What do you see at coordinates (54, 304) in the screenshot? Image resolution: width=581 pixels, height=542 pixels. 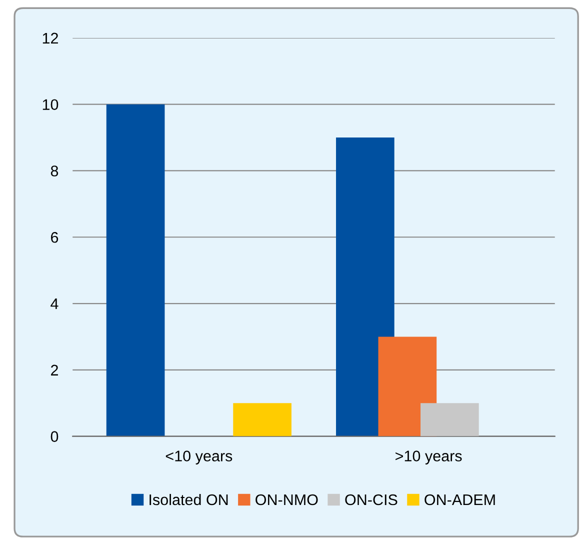 I see `y-tick-label: 4` at bounding box center [54, 304].